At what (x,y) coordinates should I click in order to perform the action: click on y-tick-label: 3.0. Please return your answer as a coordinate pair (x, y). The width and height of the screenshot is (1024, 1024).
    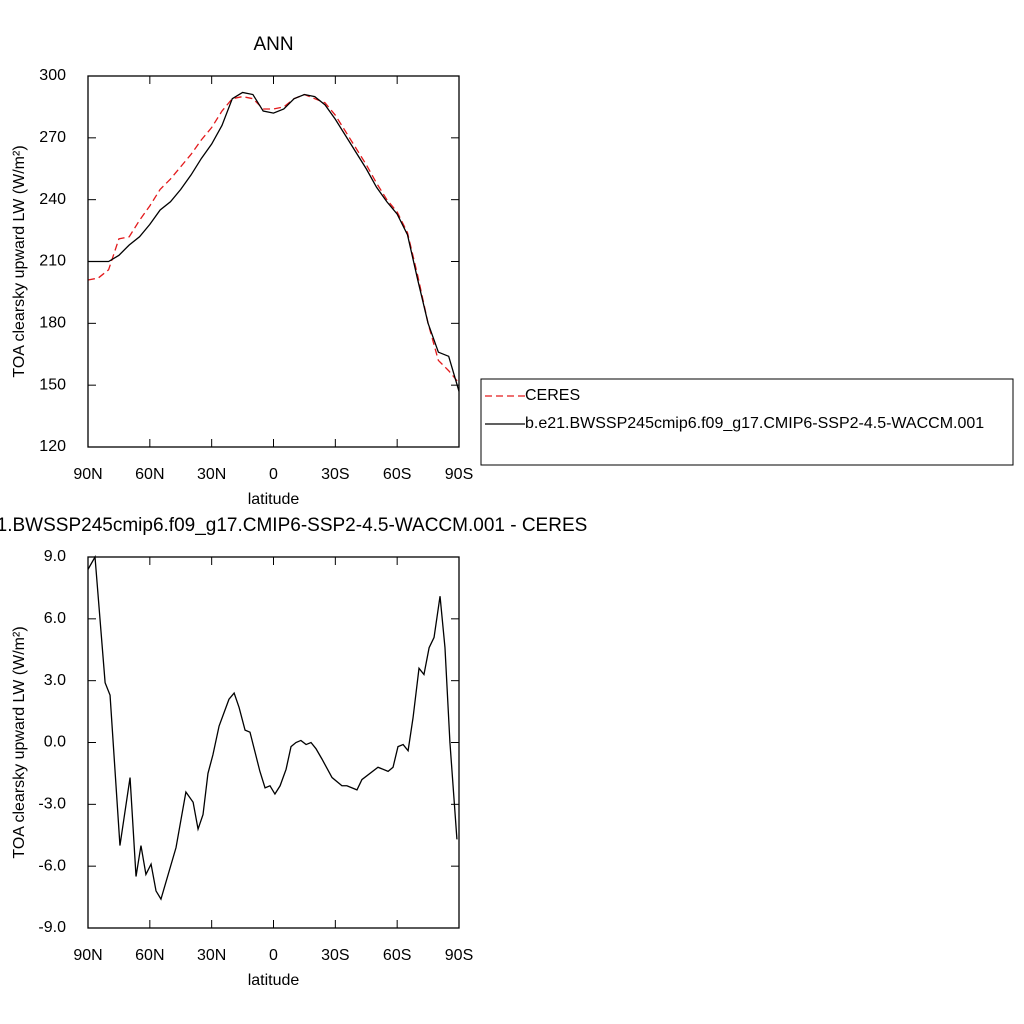
    Looking at the image, I should click on (55, 680).